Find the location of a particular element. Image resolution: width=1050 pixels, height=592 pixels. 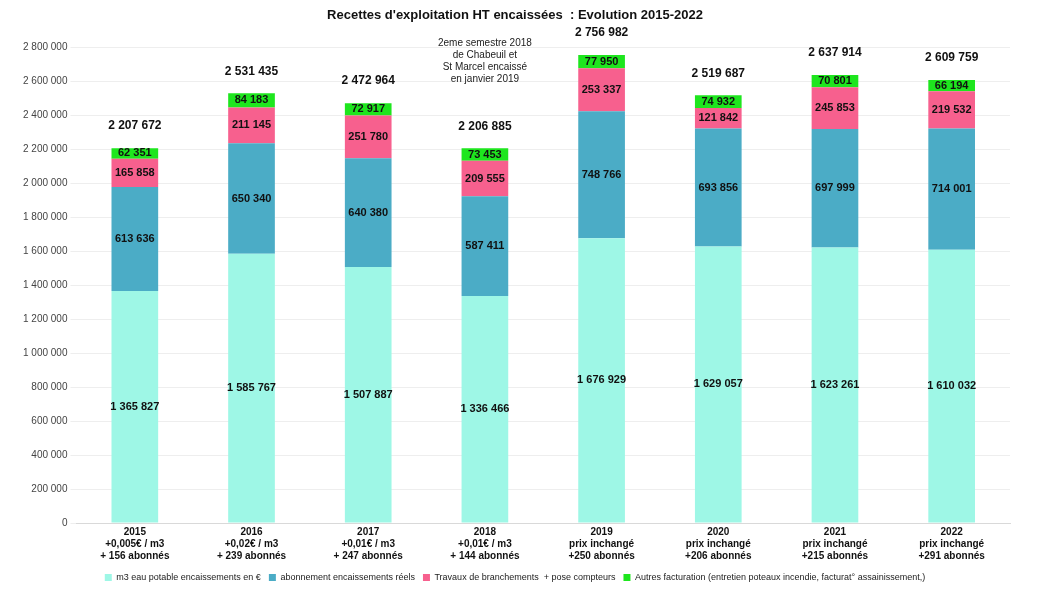

x-tick-label: 2017 +0,01€ / m3 + 247 abonnés is located at coordinates (368, 543).